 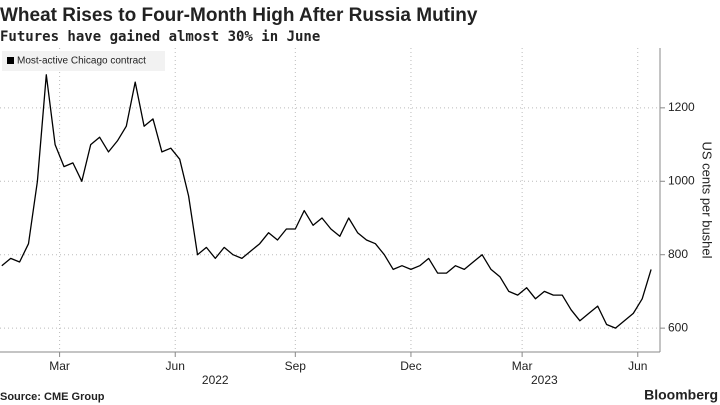 What do you see at coordinates (160, 37) in the screenshot?
I see `chart-subtitle: Futures have gained almost 30% in June` at bounding box center [160, 37].